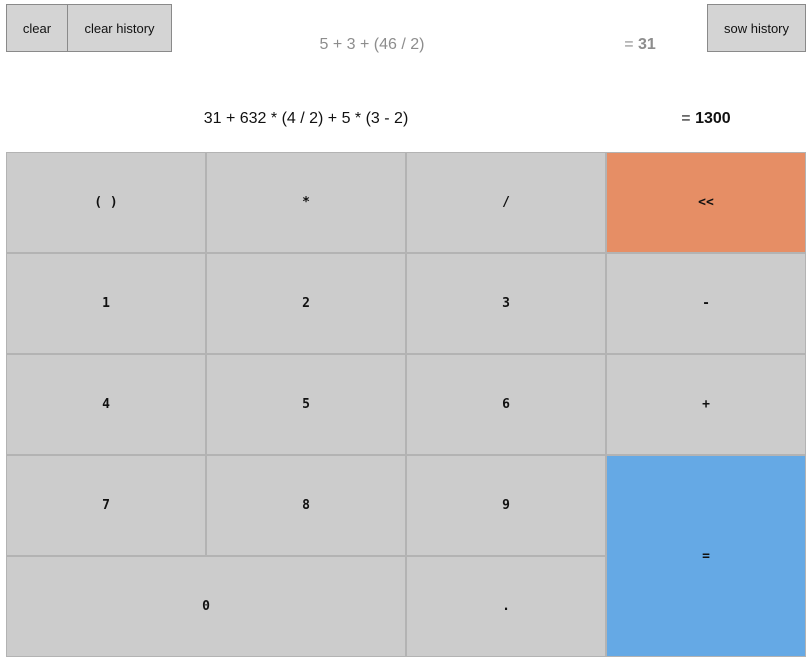 This screenshot has height=662, width=810. I want to click on key-backspace: <<, so click(706, 202).